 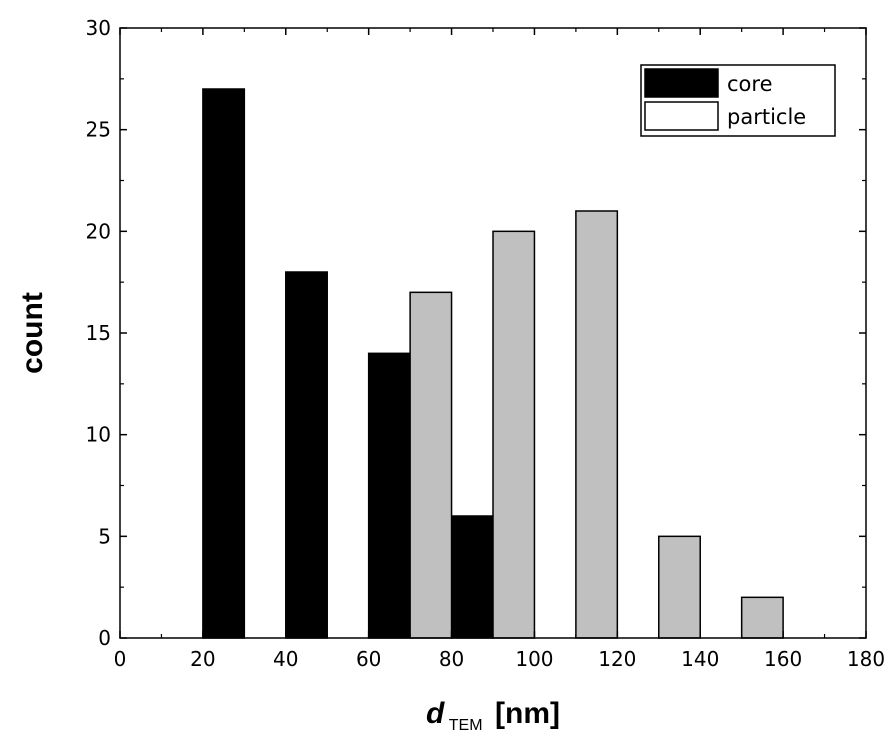 What do you see at coordinates (98, 231) in the screenshot?
I see `y-tick-label-20: 20` at bounding box center [98, 231].